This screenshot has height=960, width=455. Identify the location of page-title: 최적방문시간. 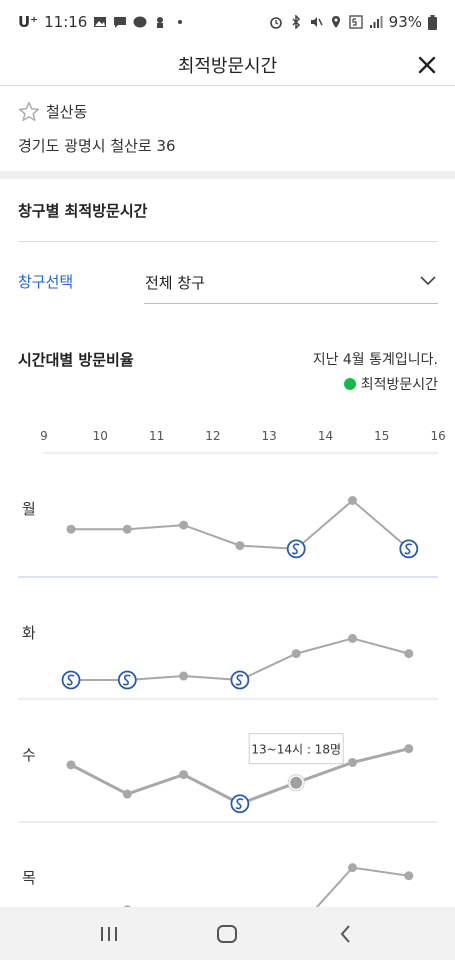
(227, 66).